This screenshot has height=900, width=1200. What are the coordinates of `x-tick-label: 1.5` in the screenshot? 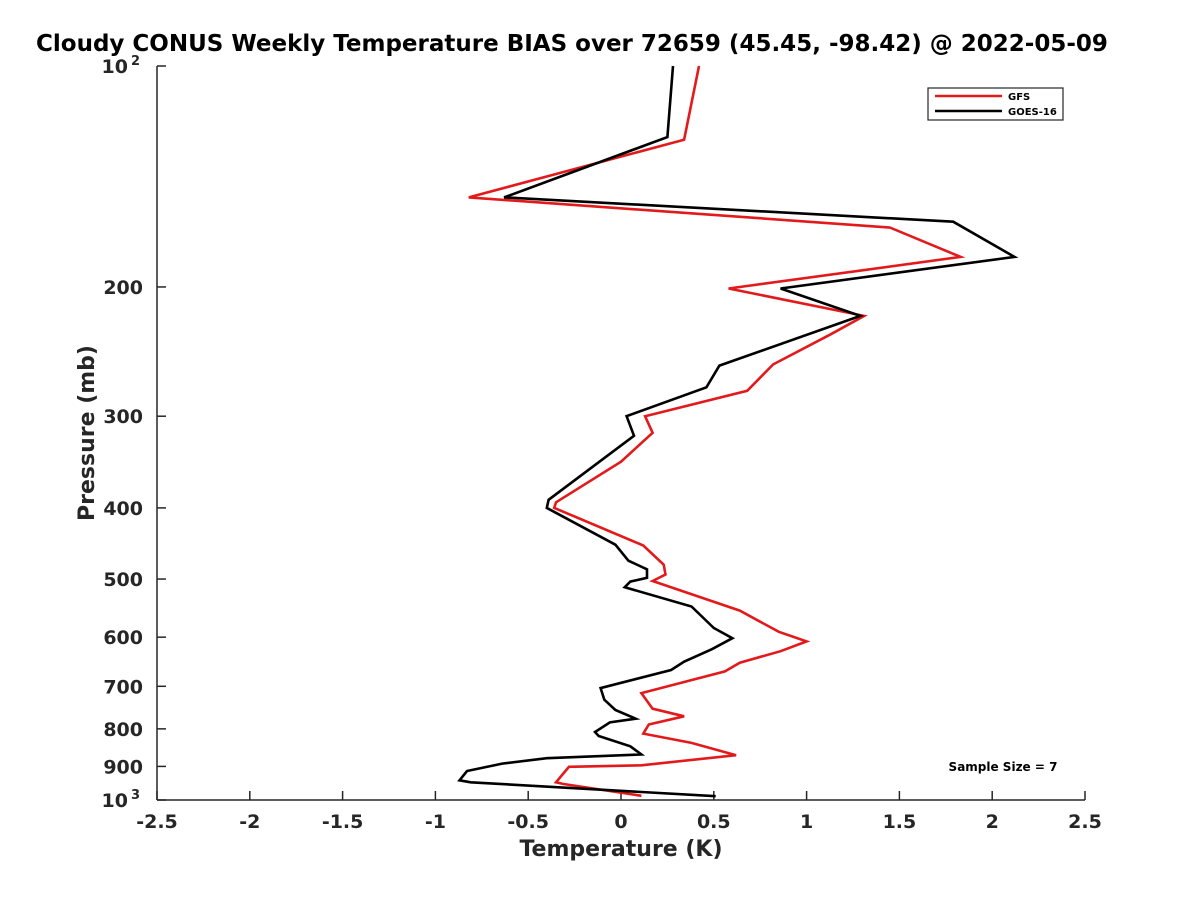 It's located at (900, 822).